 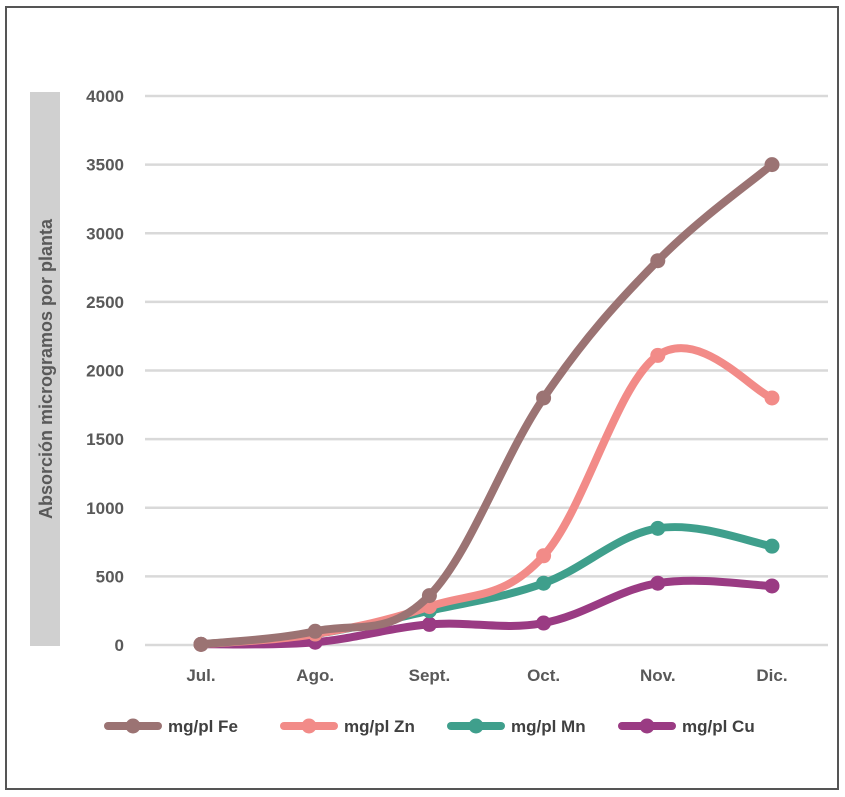 I want to click on series-mg-pl-mn, so click(x=486, y=586).